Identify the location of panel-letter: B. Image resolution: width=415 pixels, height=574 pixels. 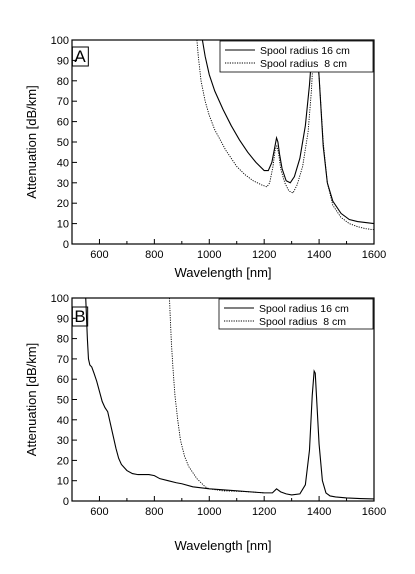
(79, 316).